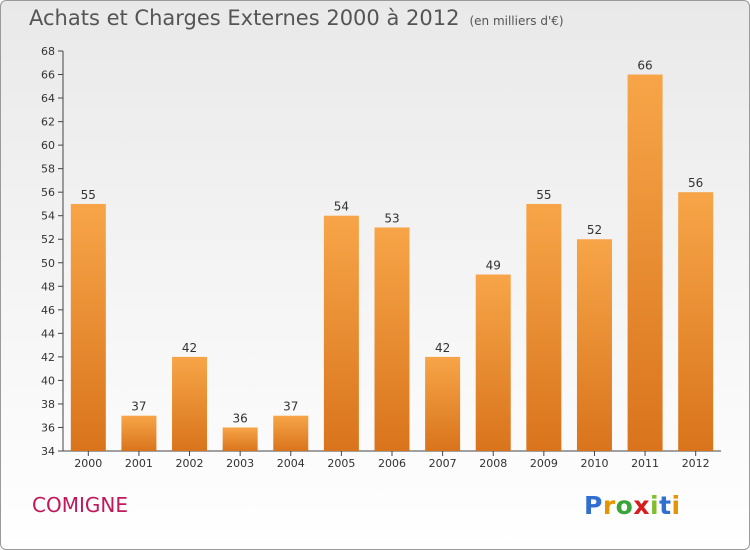 The height and width of the screenshot is (550, 750). Describe the element at coordinates (48, 98) in the screenshot. I see `y-tick-label: 64` at that location.